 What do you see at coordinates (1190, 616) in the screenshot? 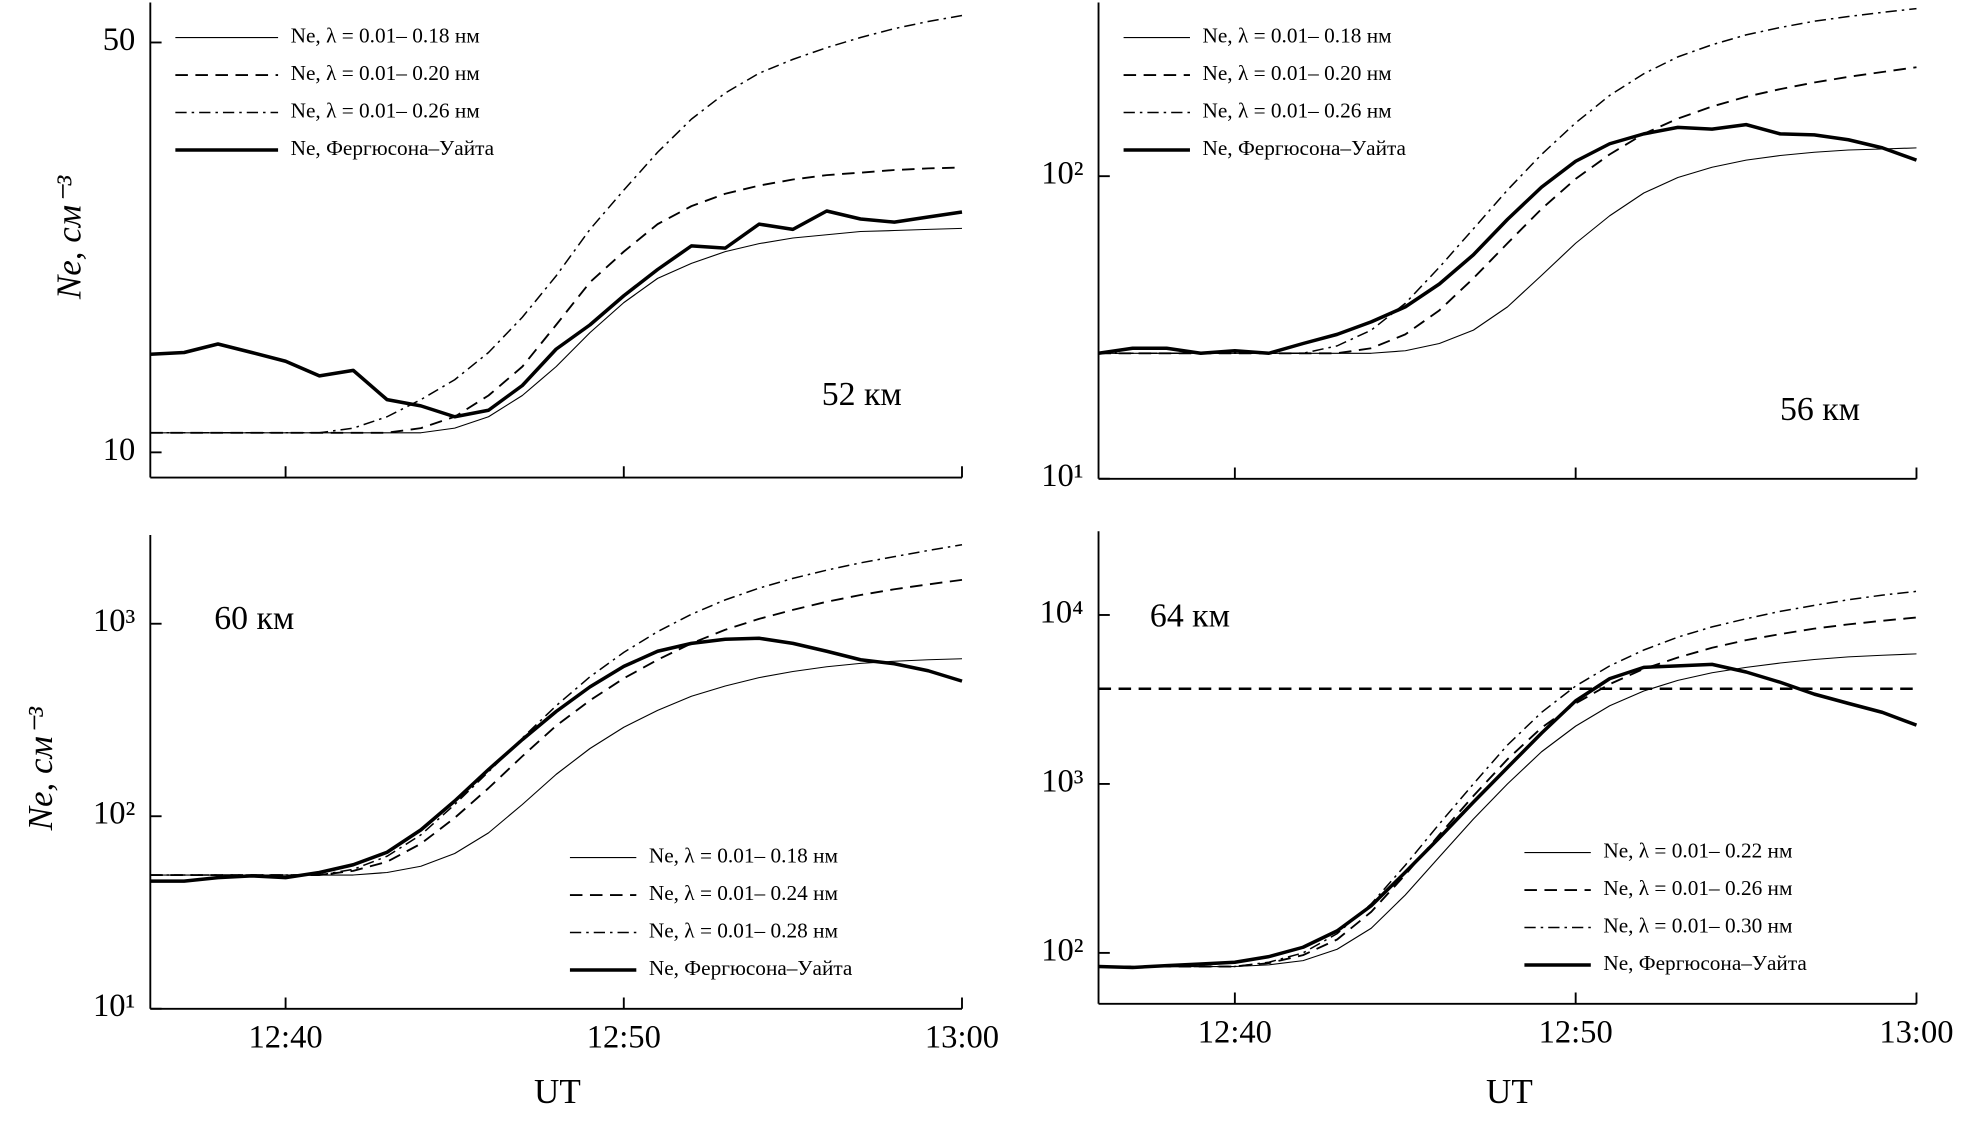
I see `annotation: 64 км` at bounding box center [1190, 616].